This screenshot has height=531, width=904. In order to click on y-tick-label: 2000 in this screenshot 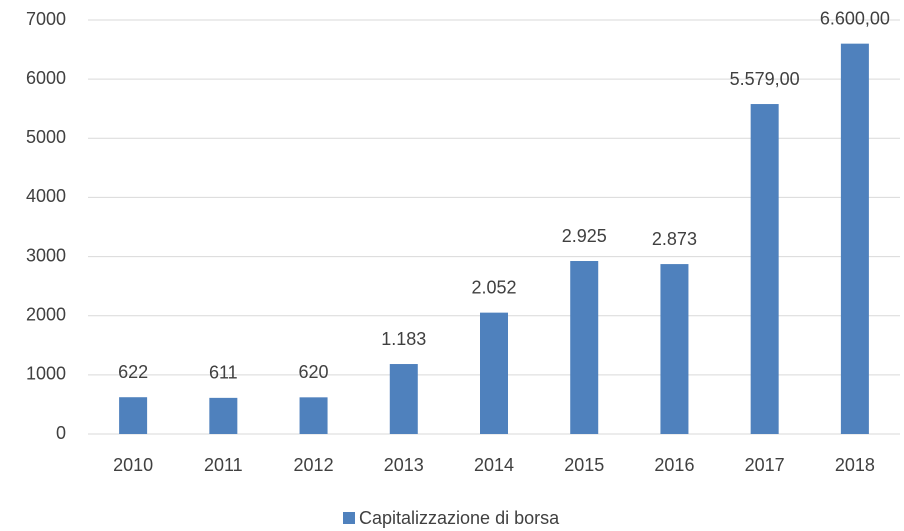, I will do `click(46, 314)`.